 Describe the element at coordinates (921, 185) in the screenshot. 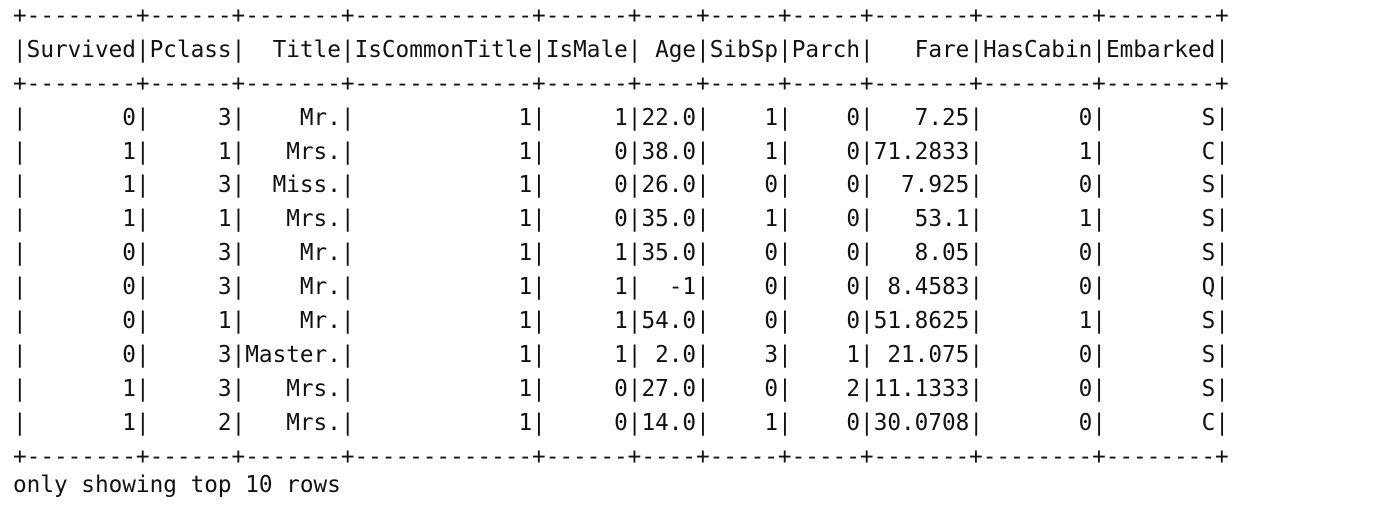

I see `table-cell: 7.925` at that location.